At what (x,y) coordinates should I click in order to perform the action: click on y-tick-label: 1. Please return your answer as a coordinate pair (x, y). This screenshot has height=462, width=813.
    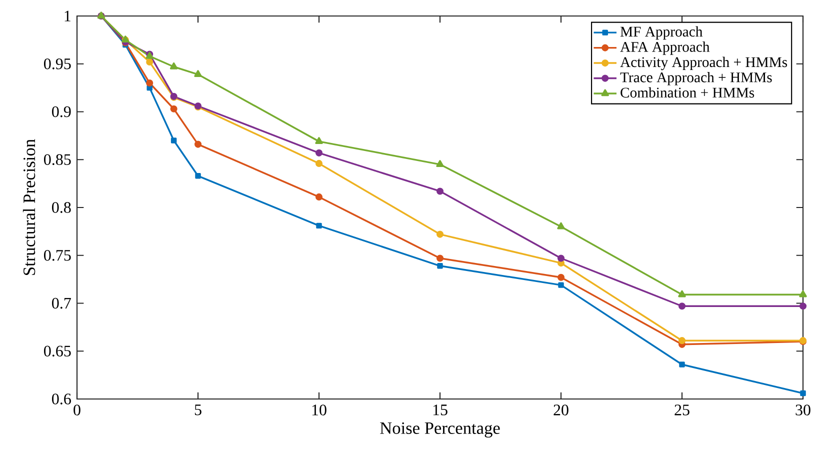
    Looking at the image, I should click on (67, 16).